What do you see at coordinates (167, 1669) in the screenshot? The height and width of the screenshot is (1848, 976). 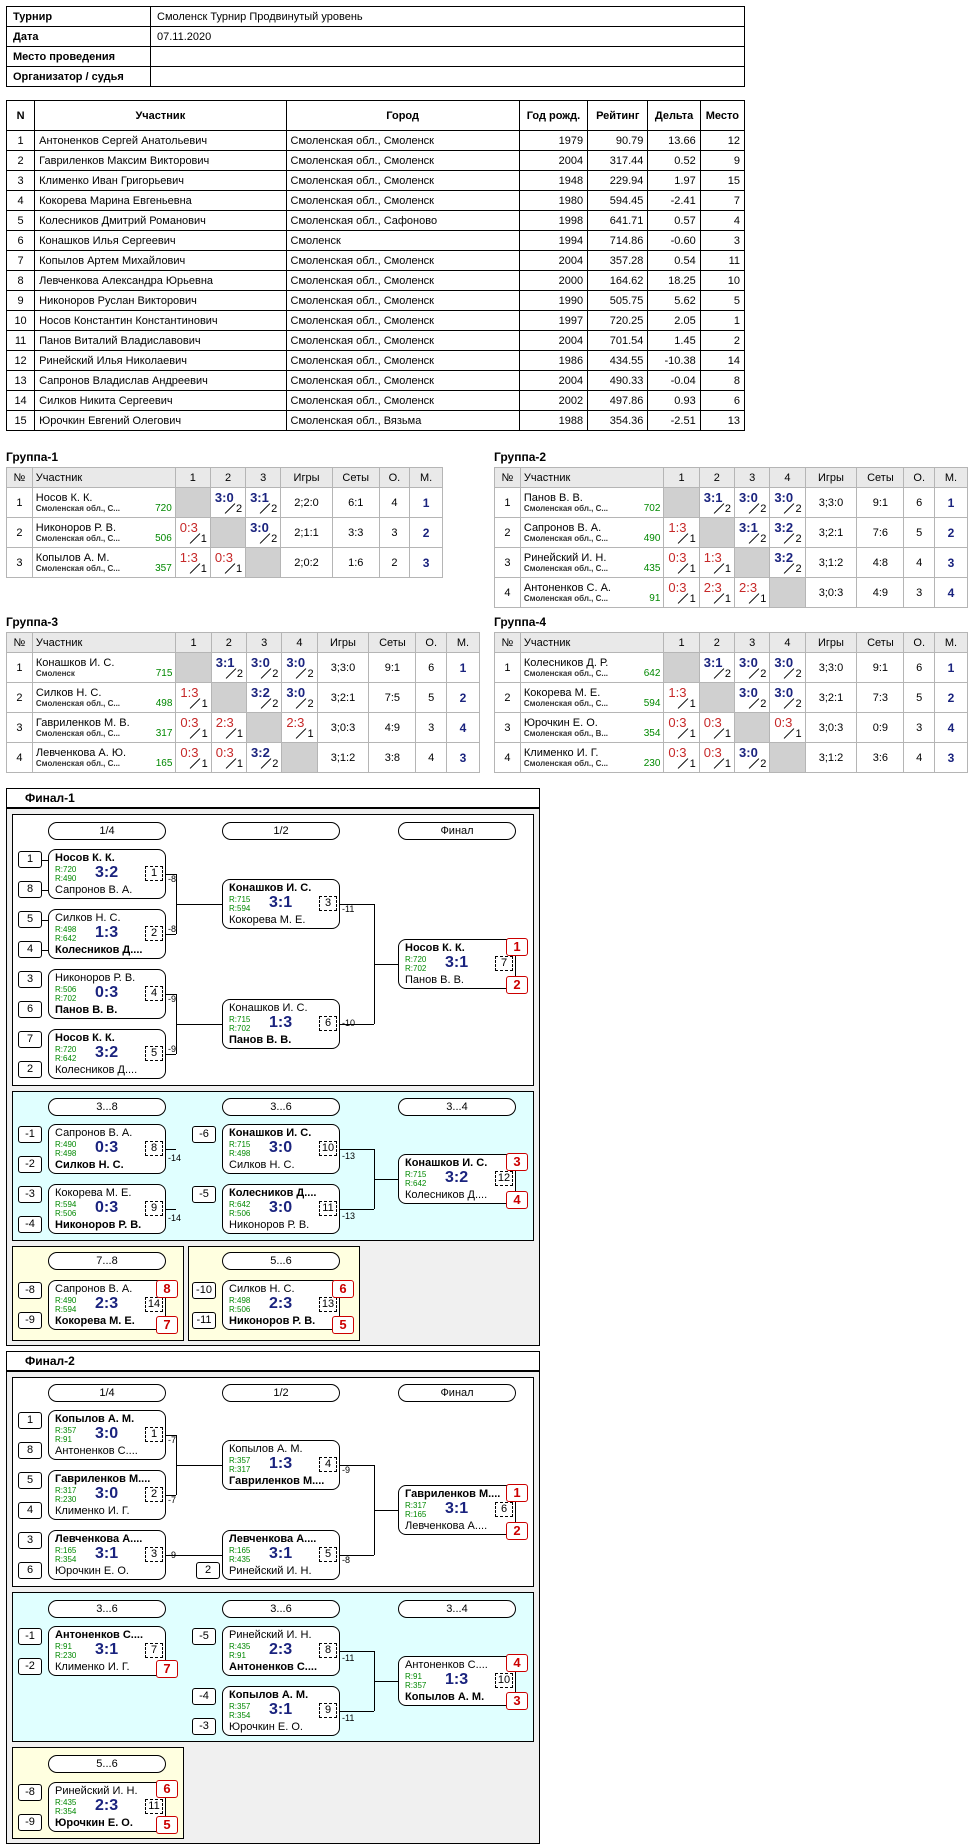 I see `place-box: 7` at bounding box center [167, 1669].